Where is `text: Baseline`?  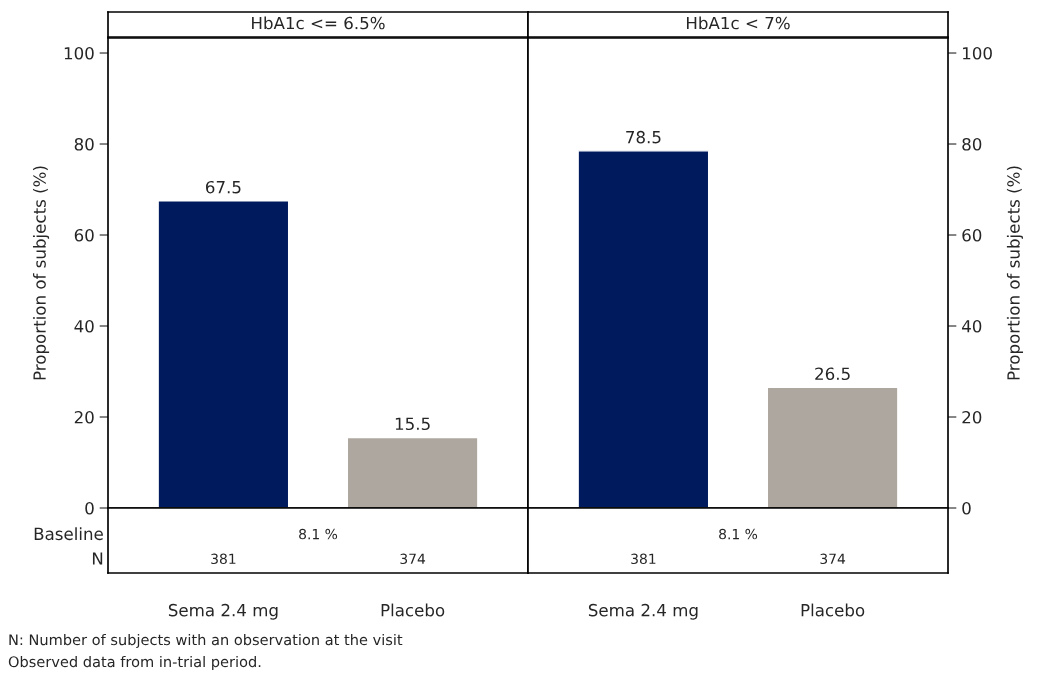
text: Baseline is located at coordinates (68, 534).